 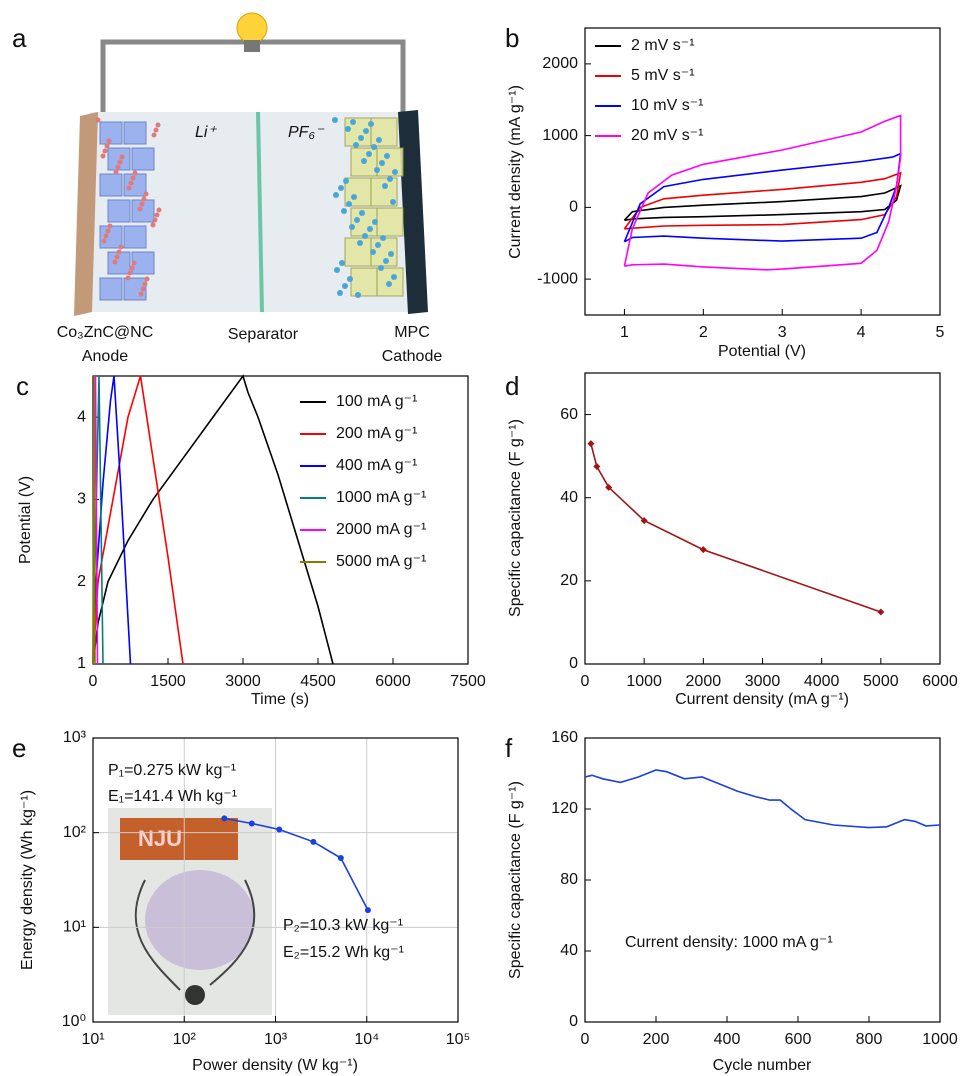 I want to click on ion-label: Li⁺, so click(x=206, y=132).